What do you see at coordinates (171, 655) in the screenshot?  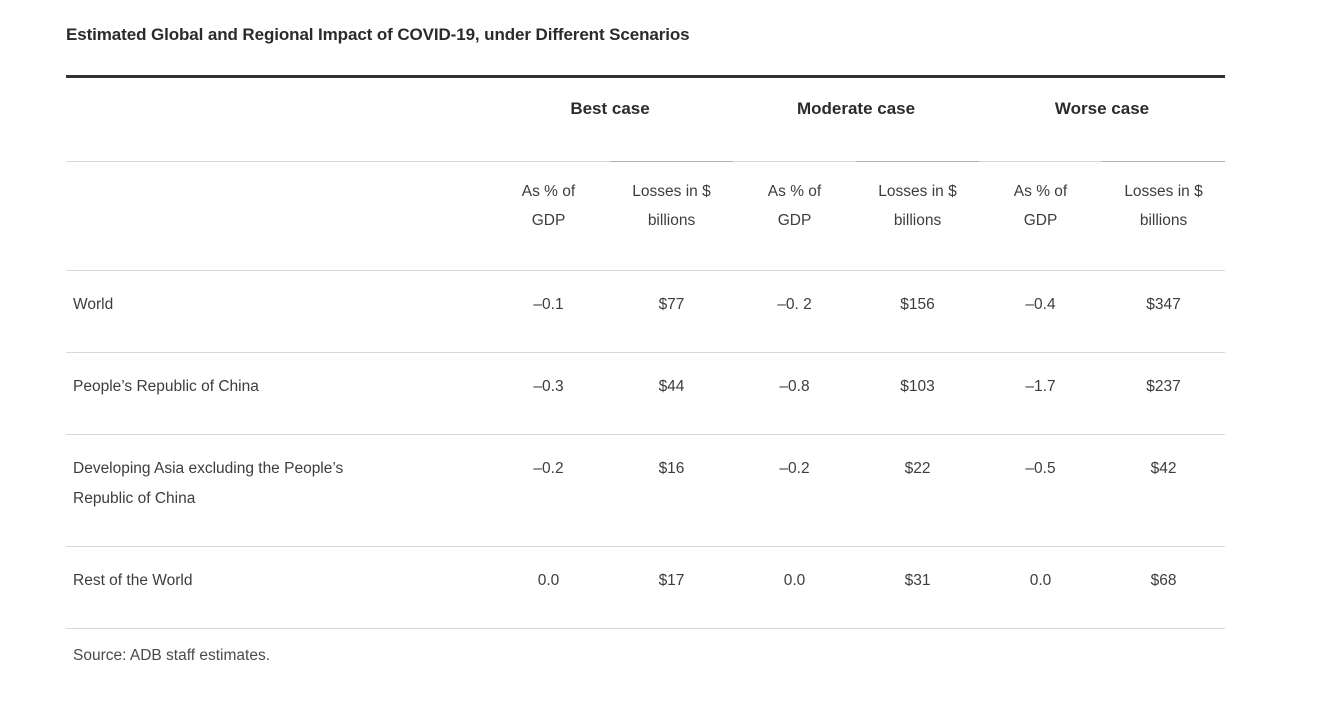 I see `source-note: Source: ADB staff estimates.` at bounding box center [171, 655].